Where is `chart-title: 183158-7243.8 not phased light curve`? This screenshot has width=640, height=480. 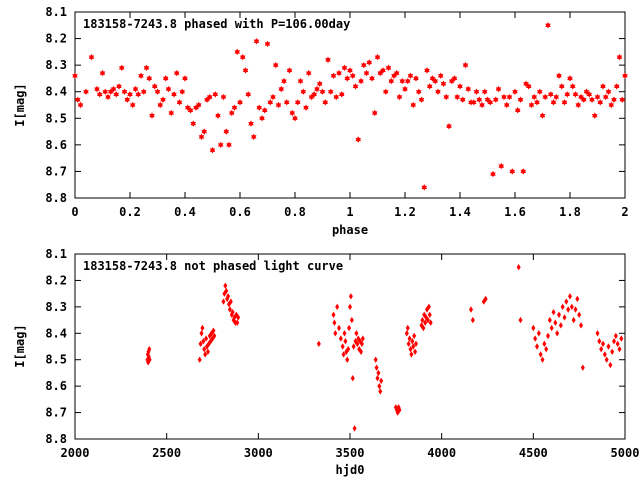
chart-title: 183158-7243.8 not phased light curve is located at coordinates (213, 266).